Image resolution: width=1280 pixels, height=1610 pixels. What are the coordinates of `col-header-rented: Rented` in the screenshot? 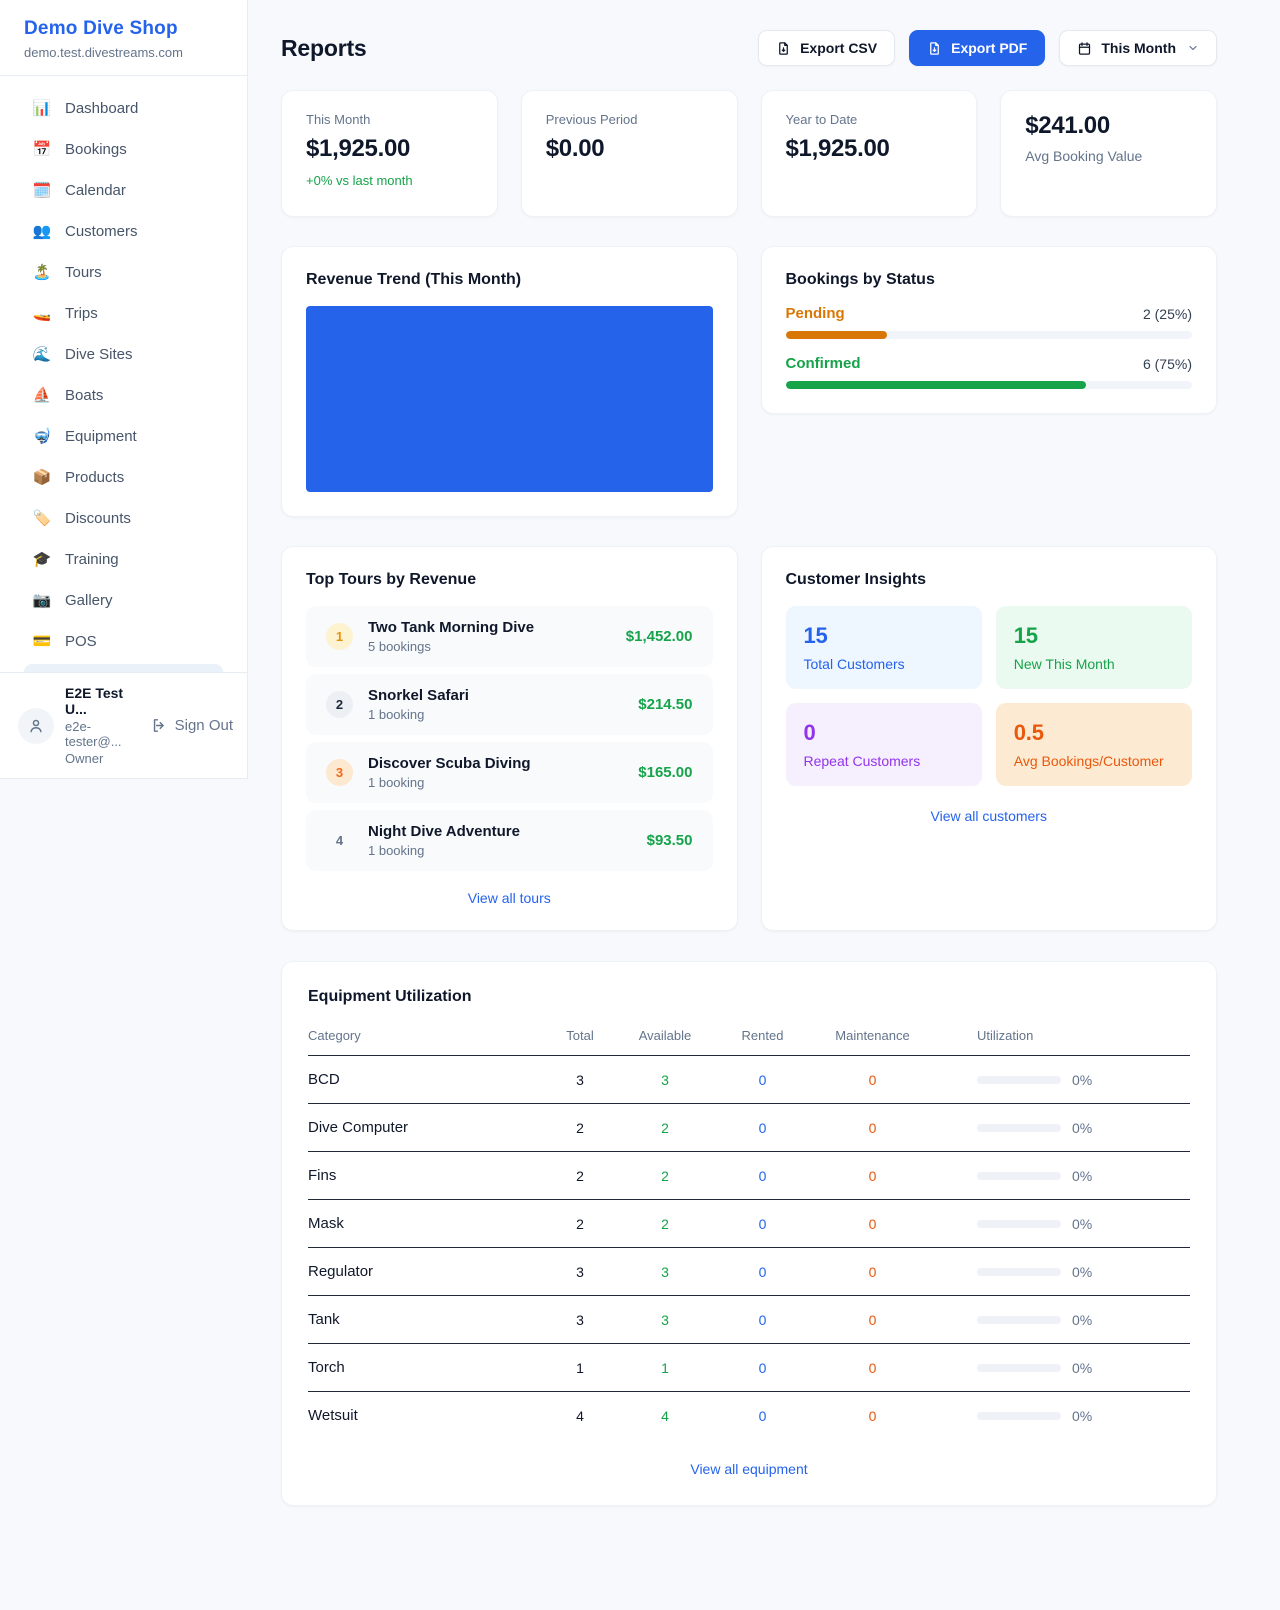 It's located at (762, 1035).